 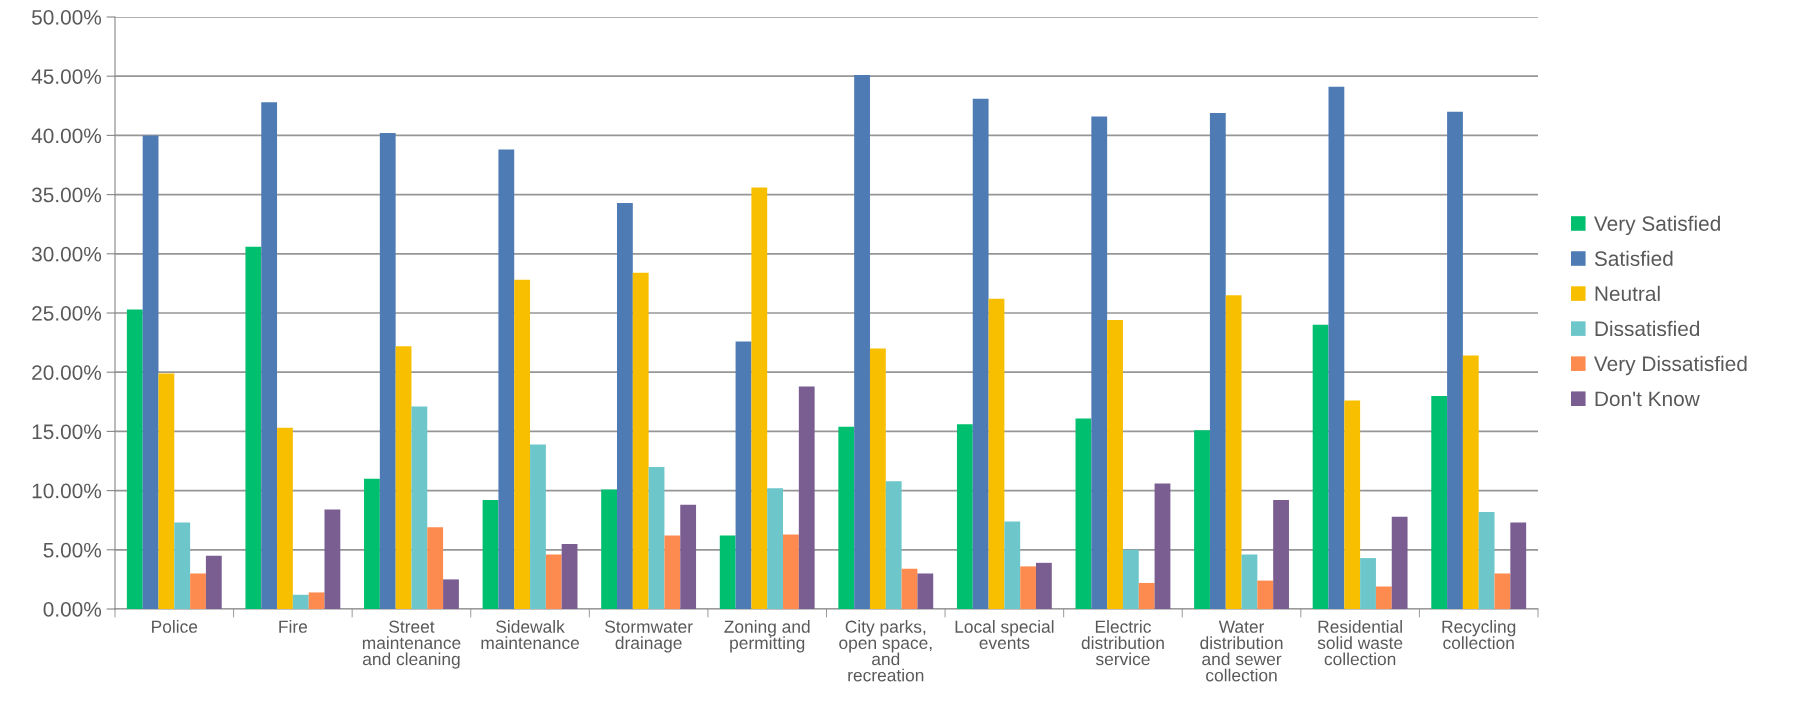 I want to click on legend-label: Very Satisfied, so click(x=1656, y=225).